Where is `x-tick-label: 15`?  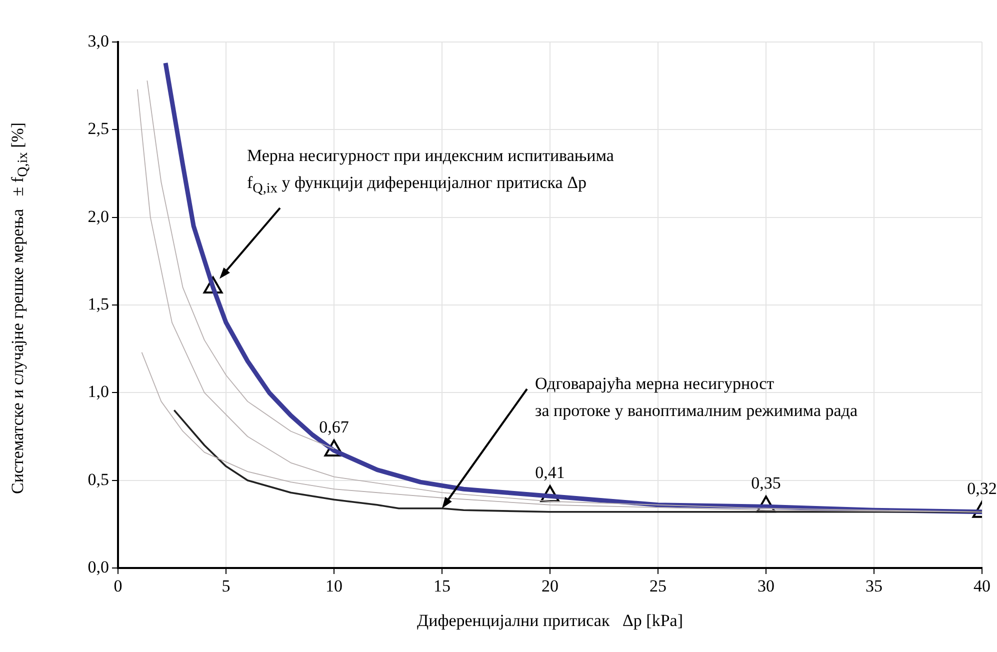 x-tick-label: 15 is located at coordinates (442, 586).